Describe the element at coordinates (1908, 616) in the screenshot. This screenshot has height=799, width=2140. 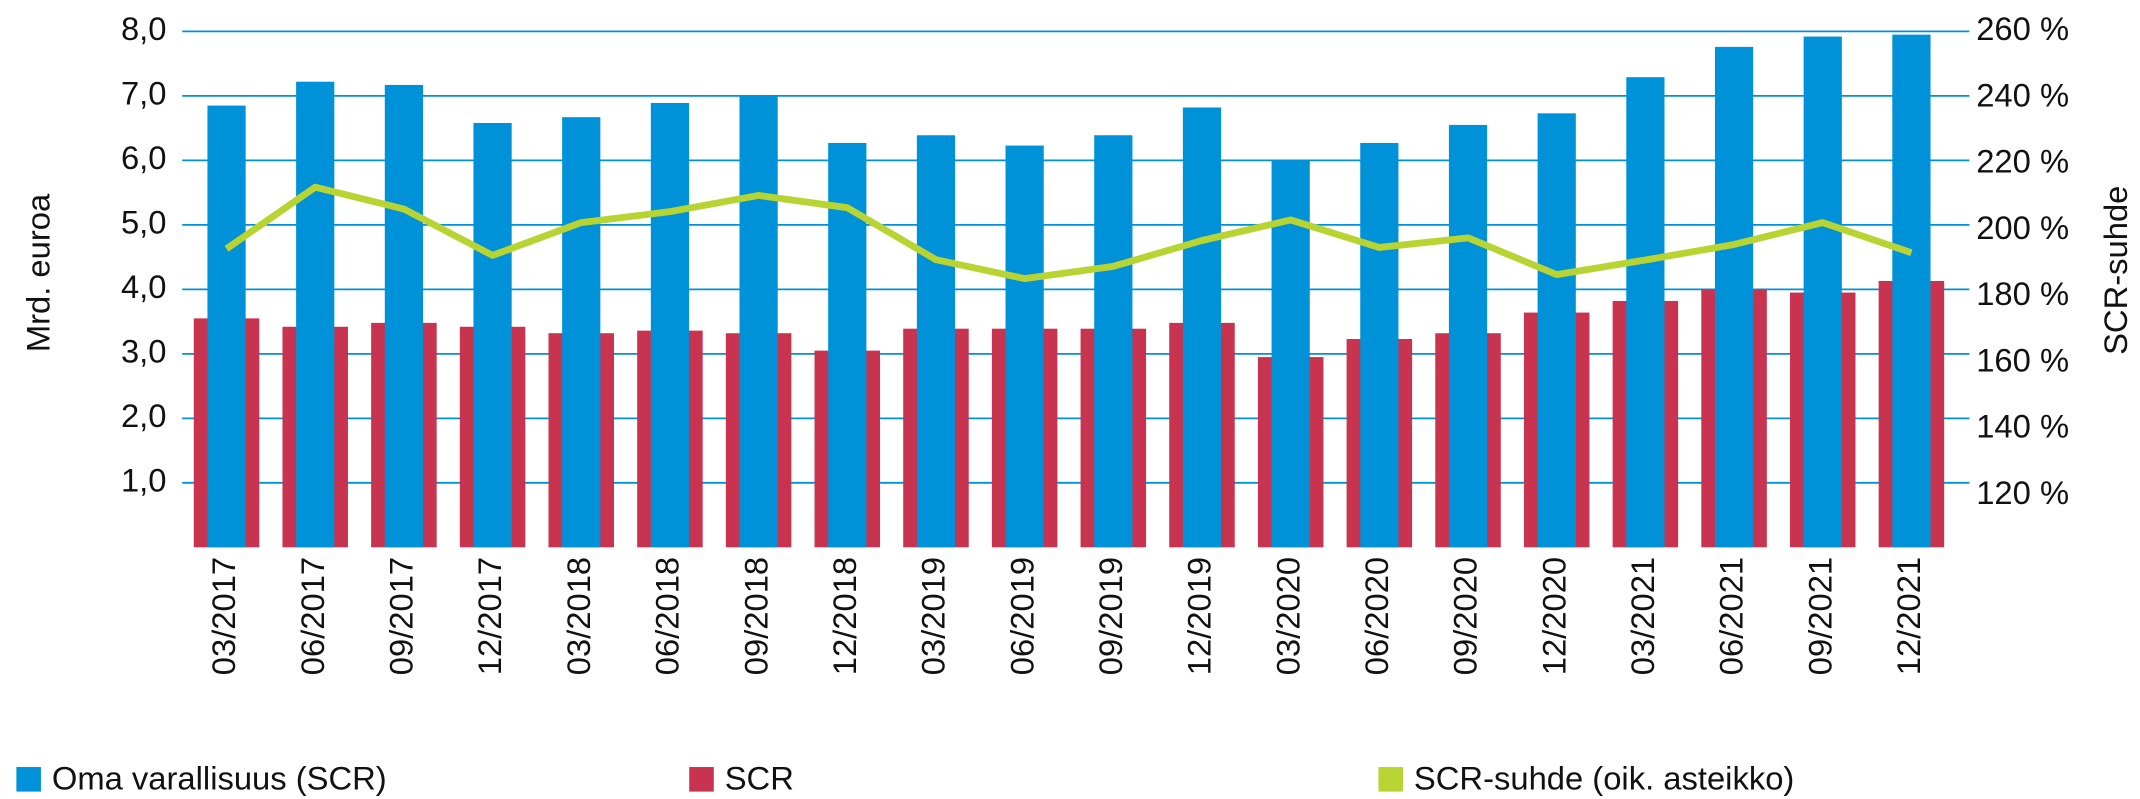
I see `x-tick-label: 12/2021` at that location.